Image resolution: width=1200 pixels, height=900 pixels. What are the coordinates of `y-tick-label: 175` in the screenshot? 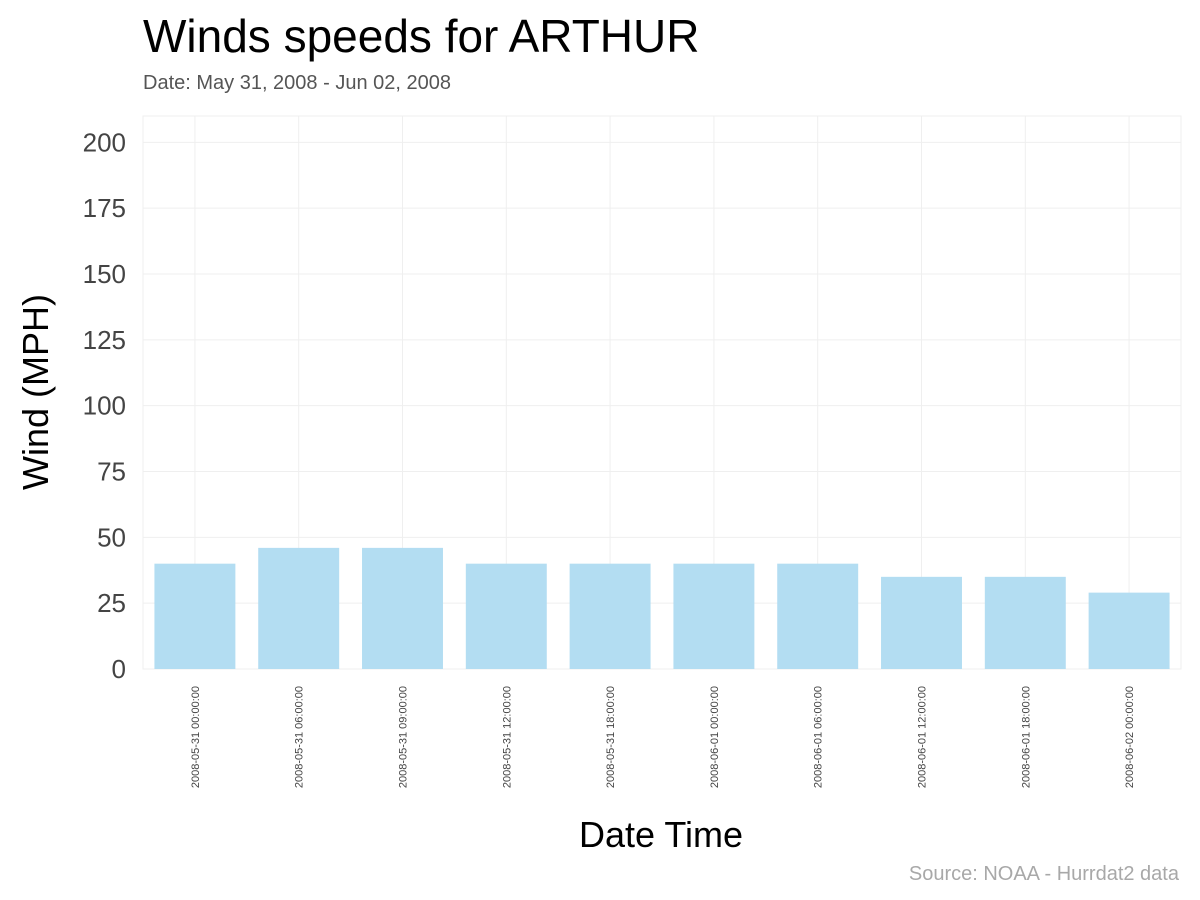 It's located at (104, 208).